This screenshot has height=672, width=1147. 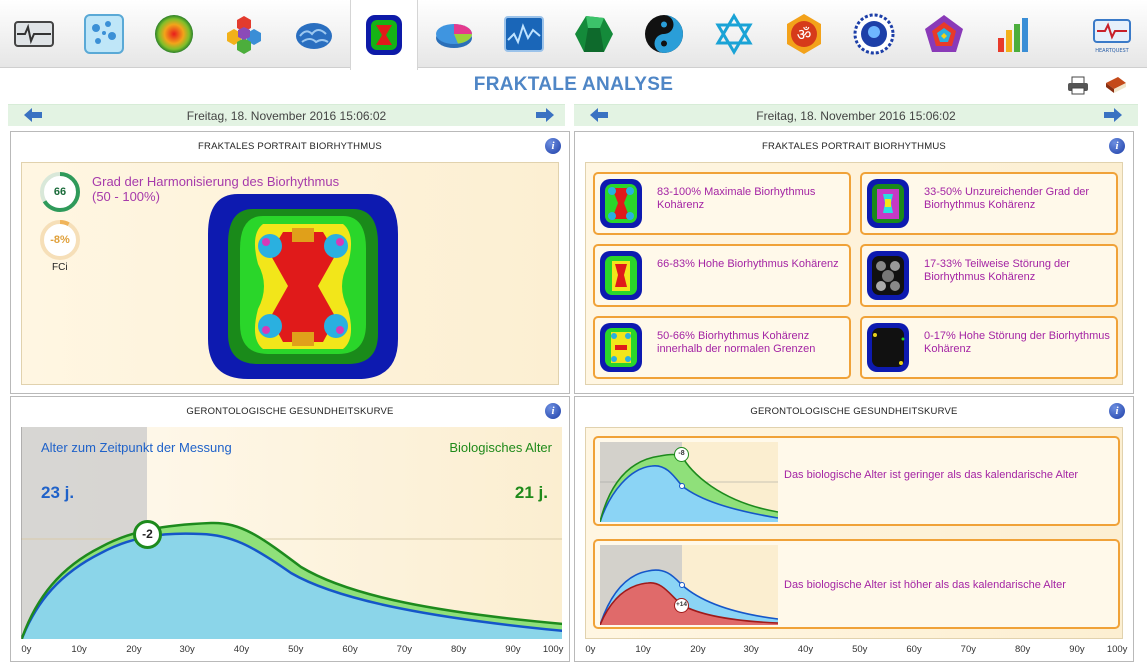 What do you see at coordinates (458, 649) in the screenshot?
I see `x-tick: 80y` at bounding box center [458, 649].